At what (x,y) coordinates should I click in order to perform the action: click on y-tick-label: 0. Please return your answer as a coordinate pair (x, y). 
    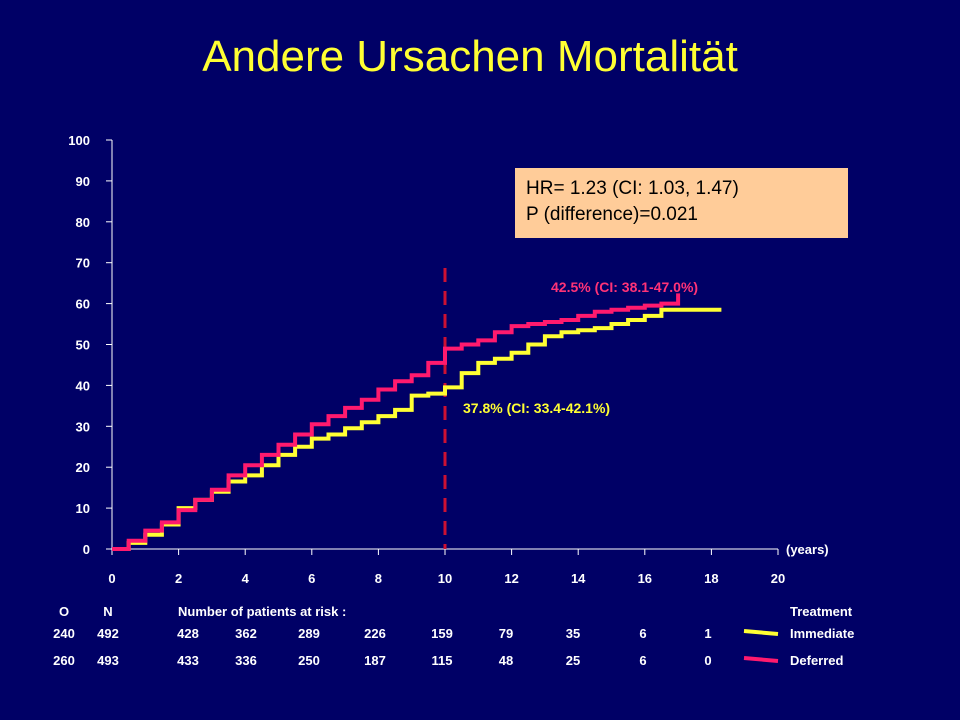
    Looking at the image, I should click on (86, 549).